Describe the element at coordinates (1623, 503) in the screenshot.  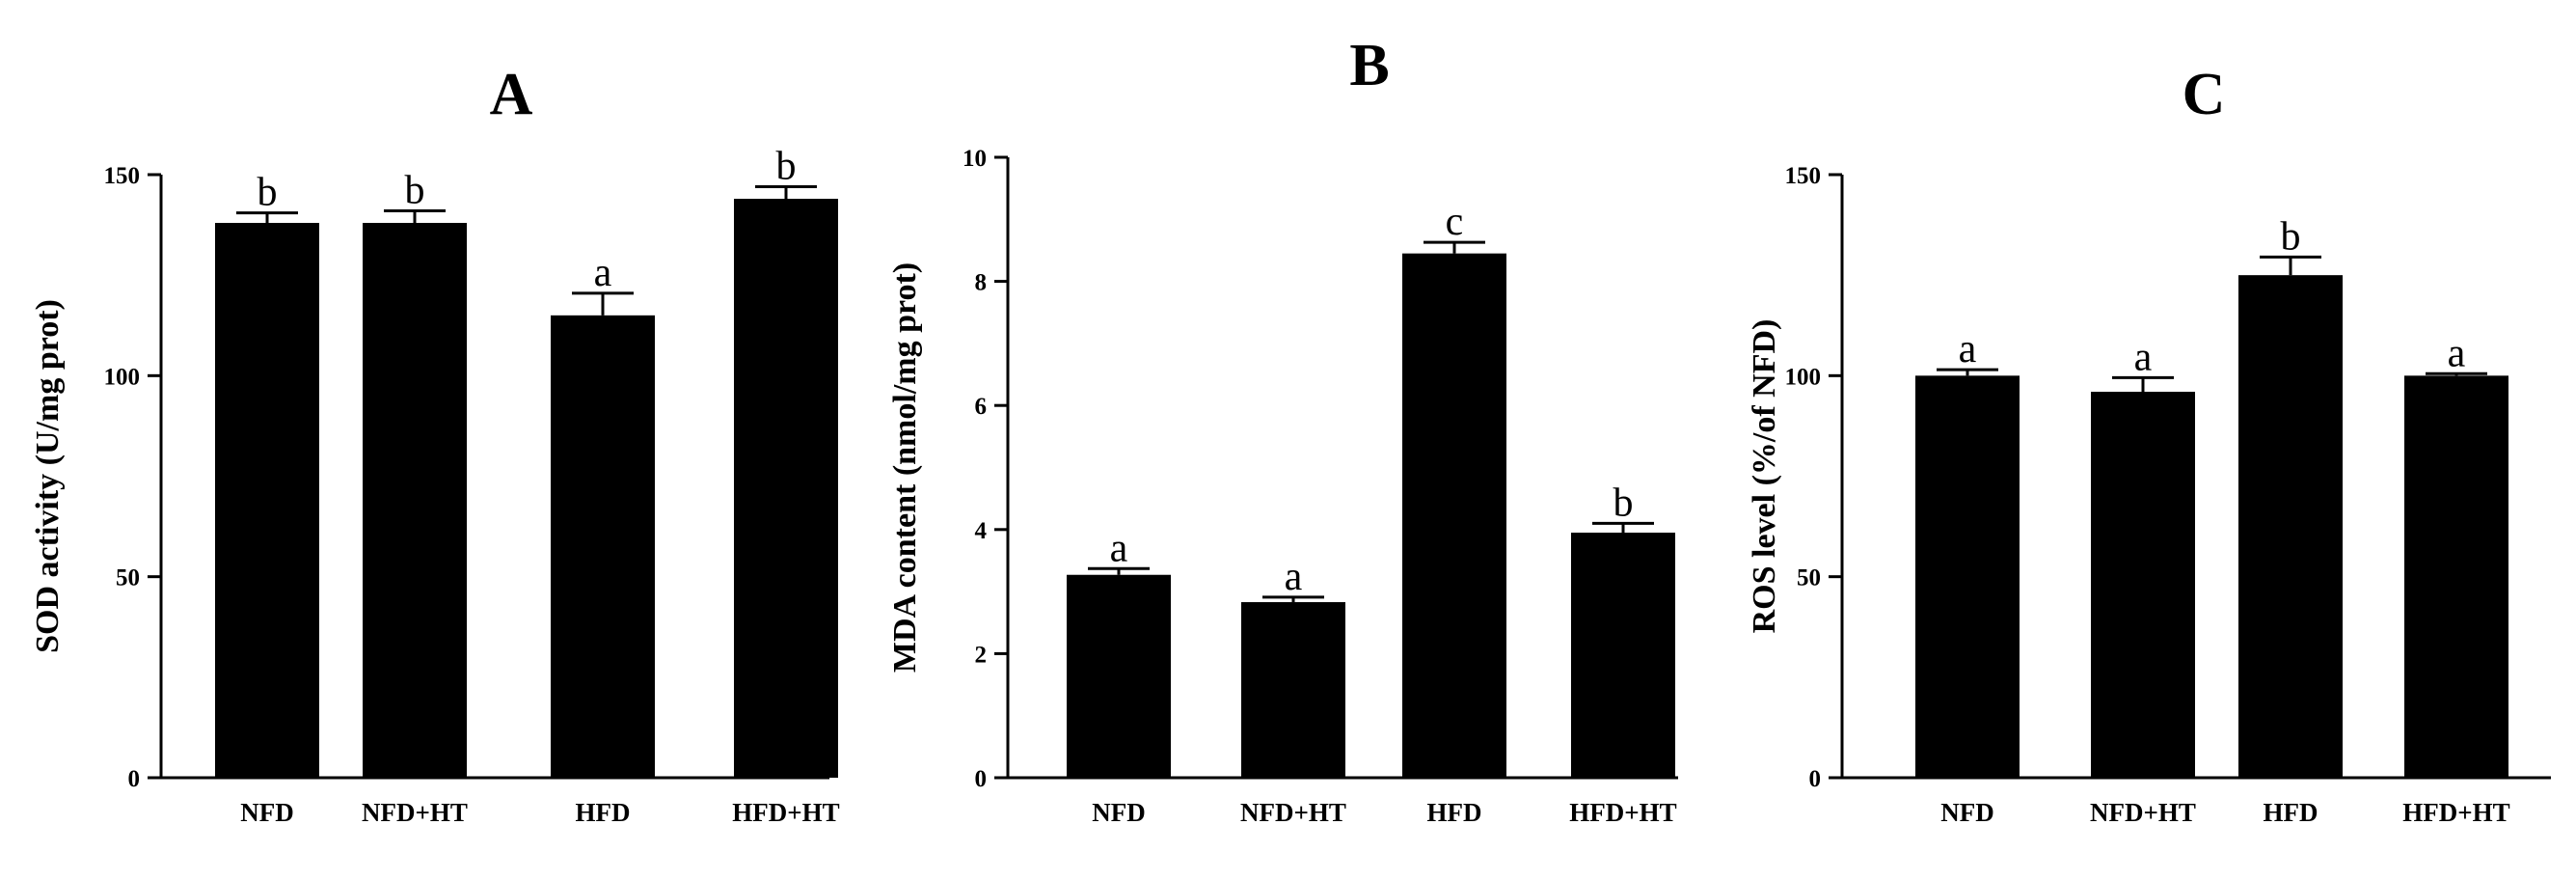
I see `panel-2-significance-letter: b` at that location.